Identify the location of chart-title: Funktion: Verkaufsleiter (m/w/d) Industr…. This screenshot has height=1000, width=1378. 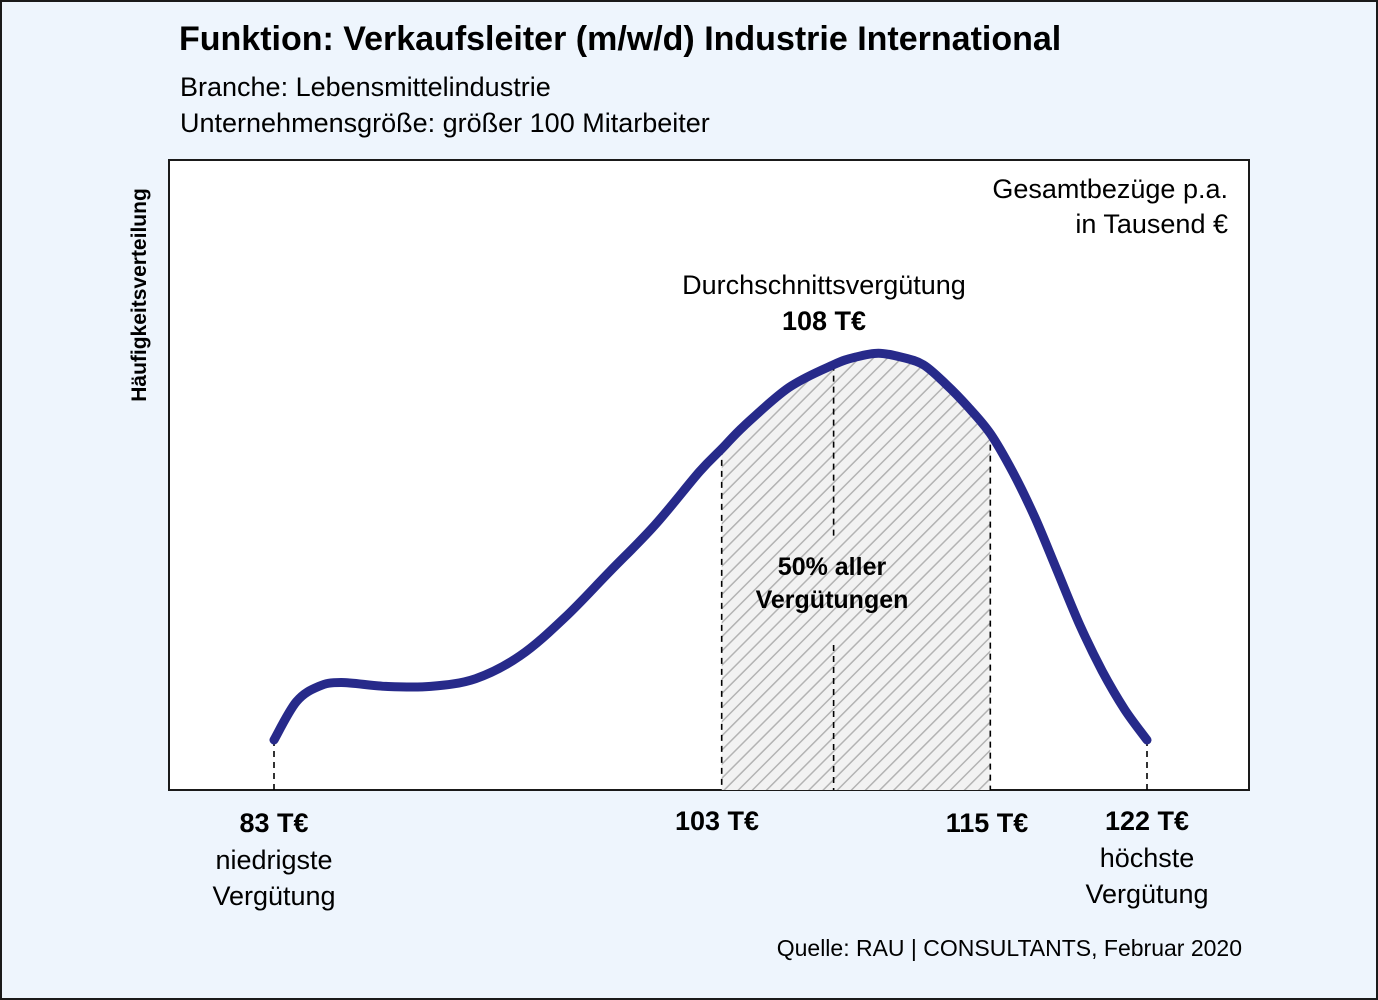
(620, 39).